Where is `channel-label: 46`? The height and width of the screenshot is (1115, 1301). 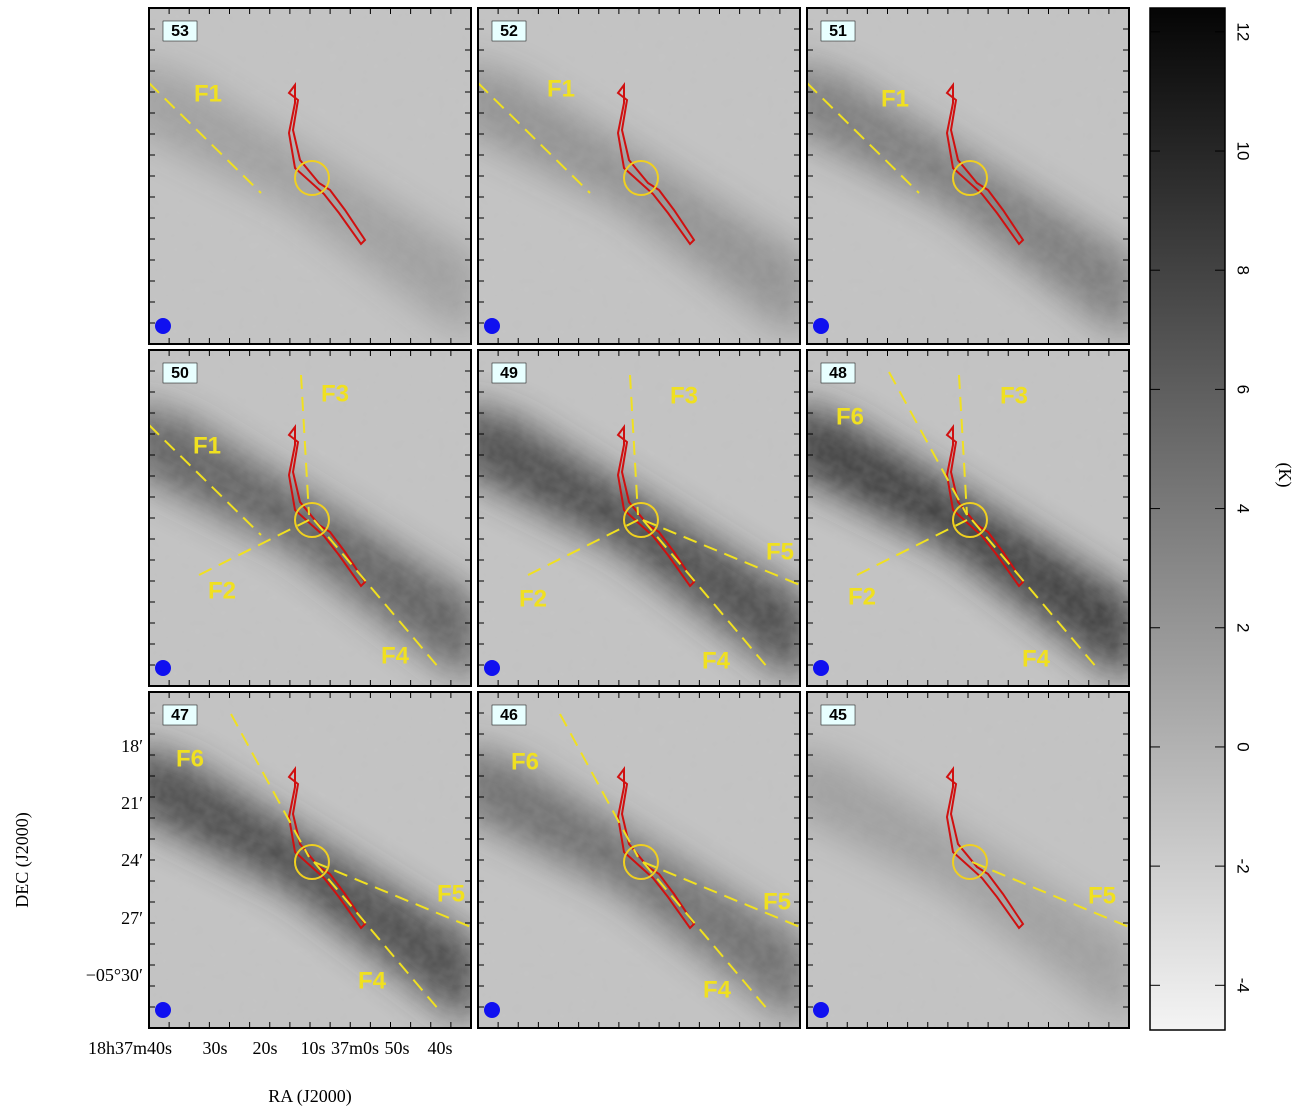 channel-label: 46 is located at coordinates (509, 715).